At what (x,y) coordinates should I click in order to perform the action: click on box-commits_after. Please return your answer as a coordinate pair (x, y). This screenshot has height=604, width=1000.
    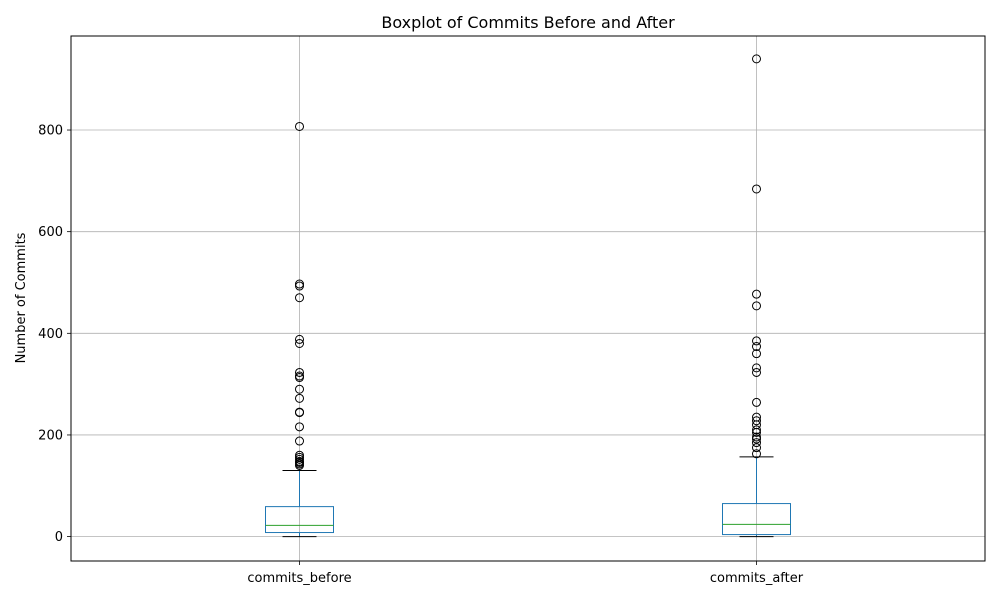
    Looking at the image, I should click on (756, 296).